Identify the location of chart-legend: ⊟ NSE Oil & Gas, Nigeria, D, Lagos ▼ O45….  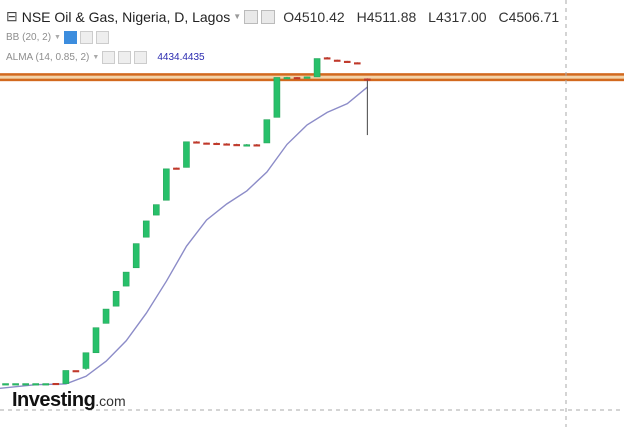
(286, 16).